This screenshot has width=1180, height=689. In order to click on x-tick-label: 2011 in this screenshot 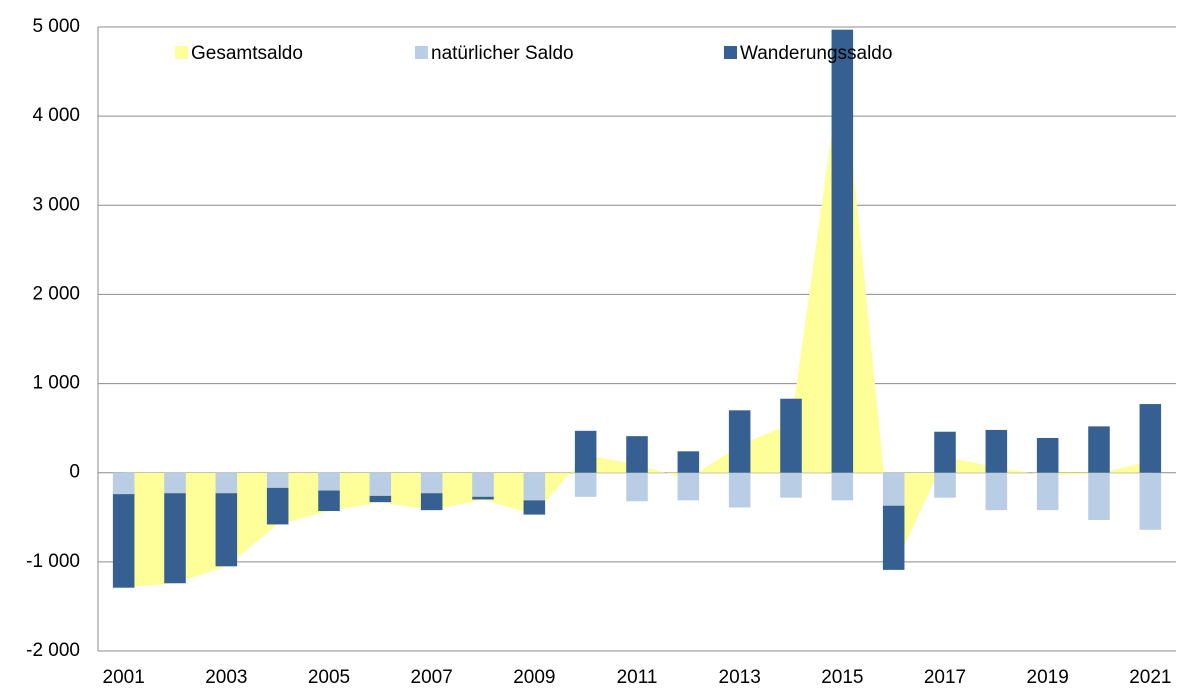, I will do `click(637, 677)`.